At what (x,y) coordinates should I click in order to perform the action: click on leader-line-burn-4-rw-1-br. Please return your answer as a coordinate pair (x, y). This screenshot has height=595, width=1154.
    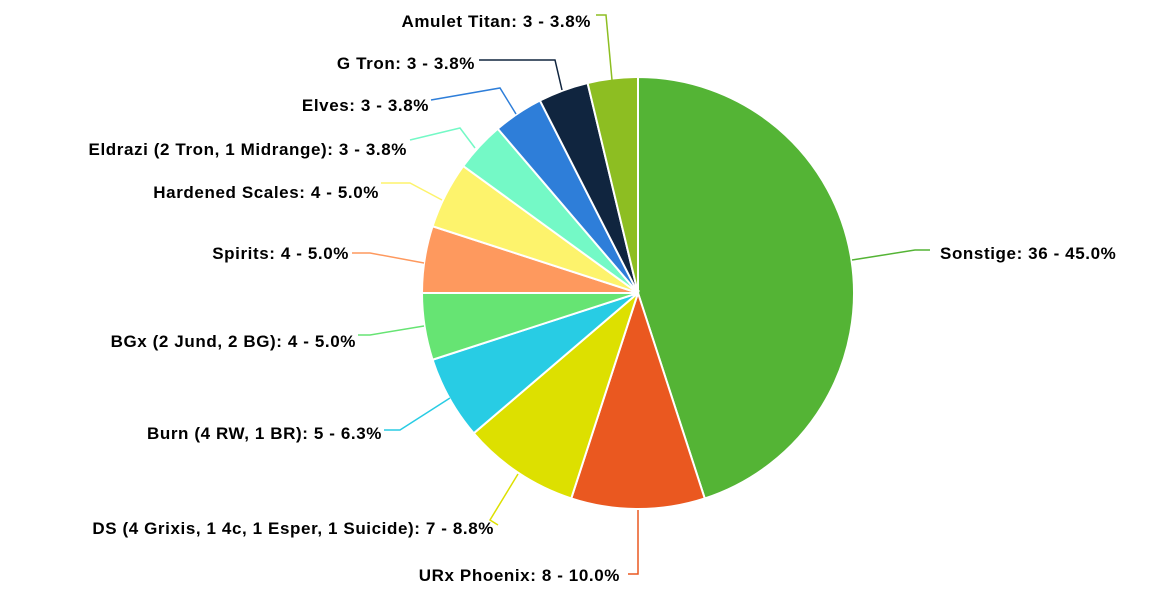
    Looking at the image, I should click on (417, 414).